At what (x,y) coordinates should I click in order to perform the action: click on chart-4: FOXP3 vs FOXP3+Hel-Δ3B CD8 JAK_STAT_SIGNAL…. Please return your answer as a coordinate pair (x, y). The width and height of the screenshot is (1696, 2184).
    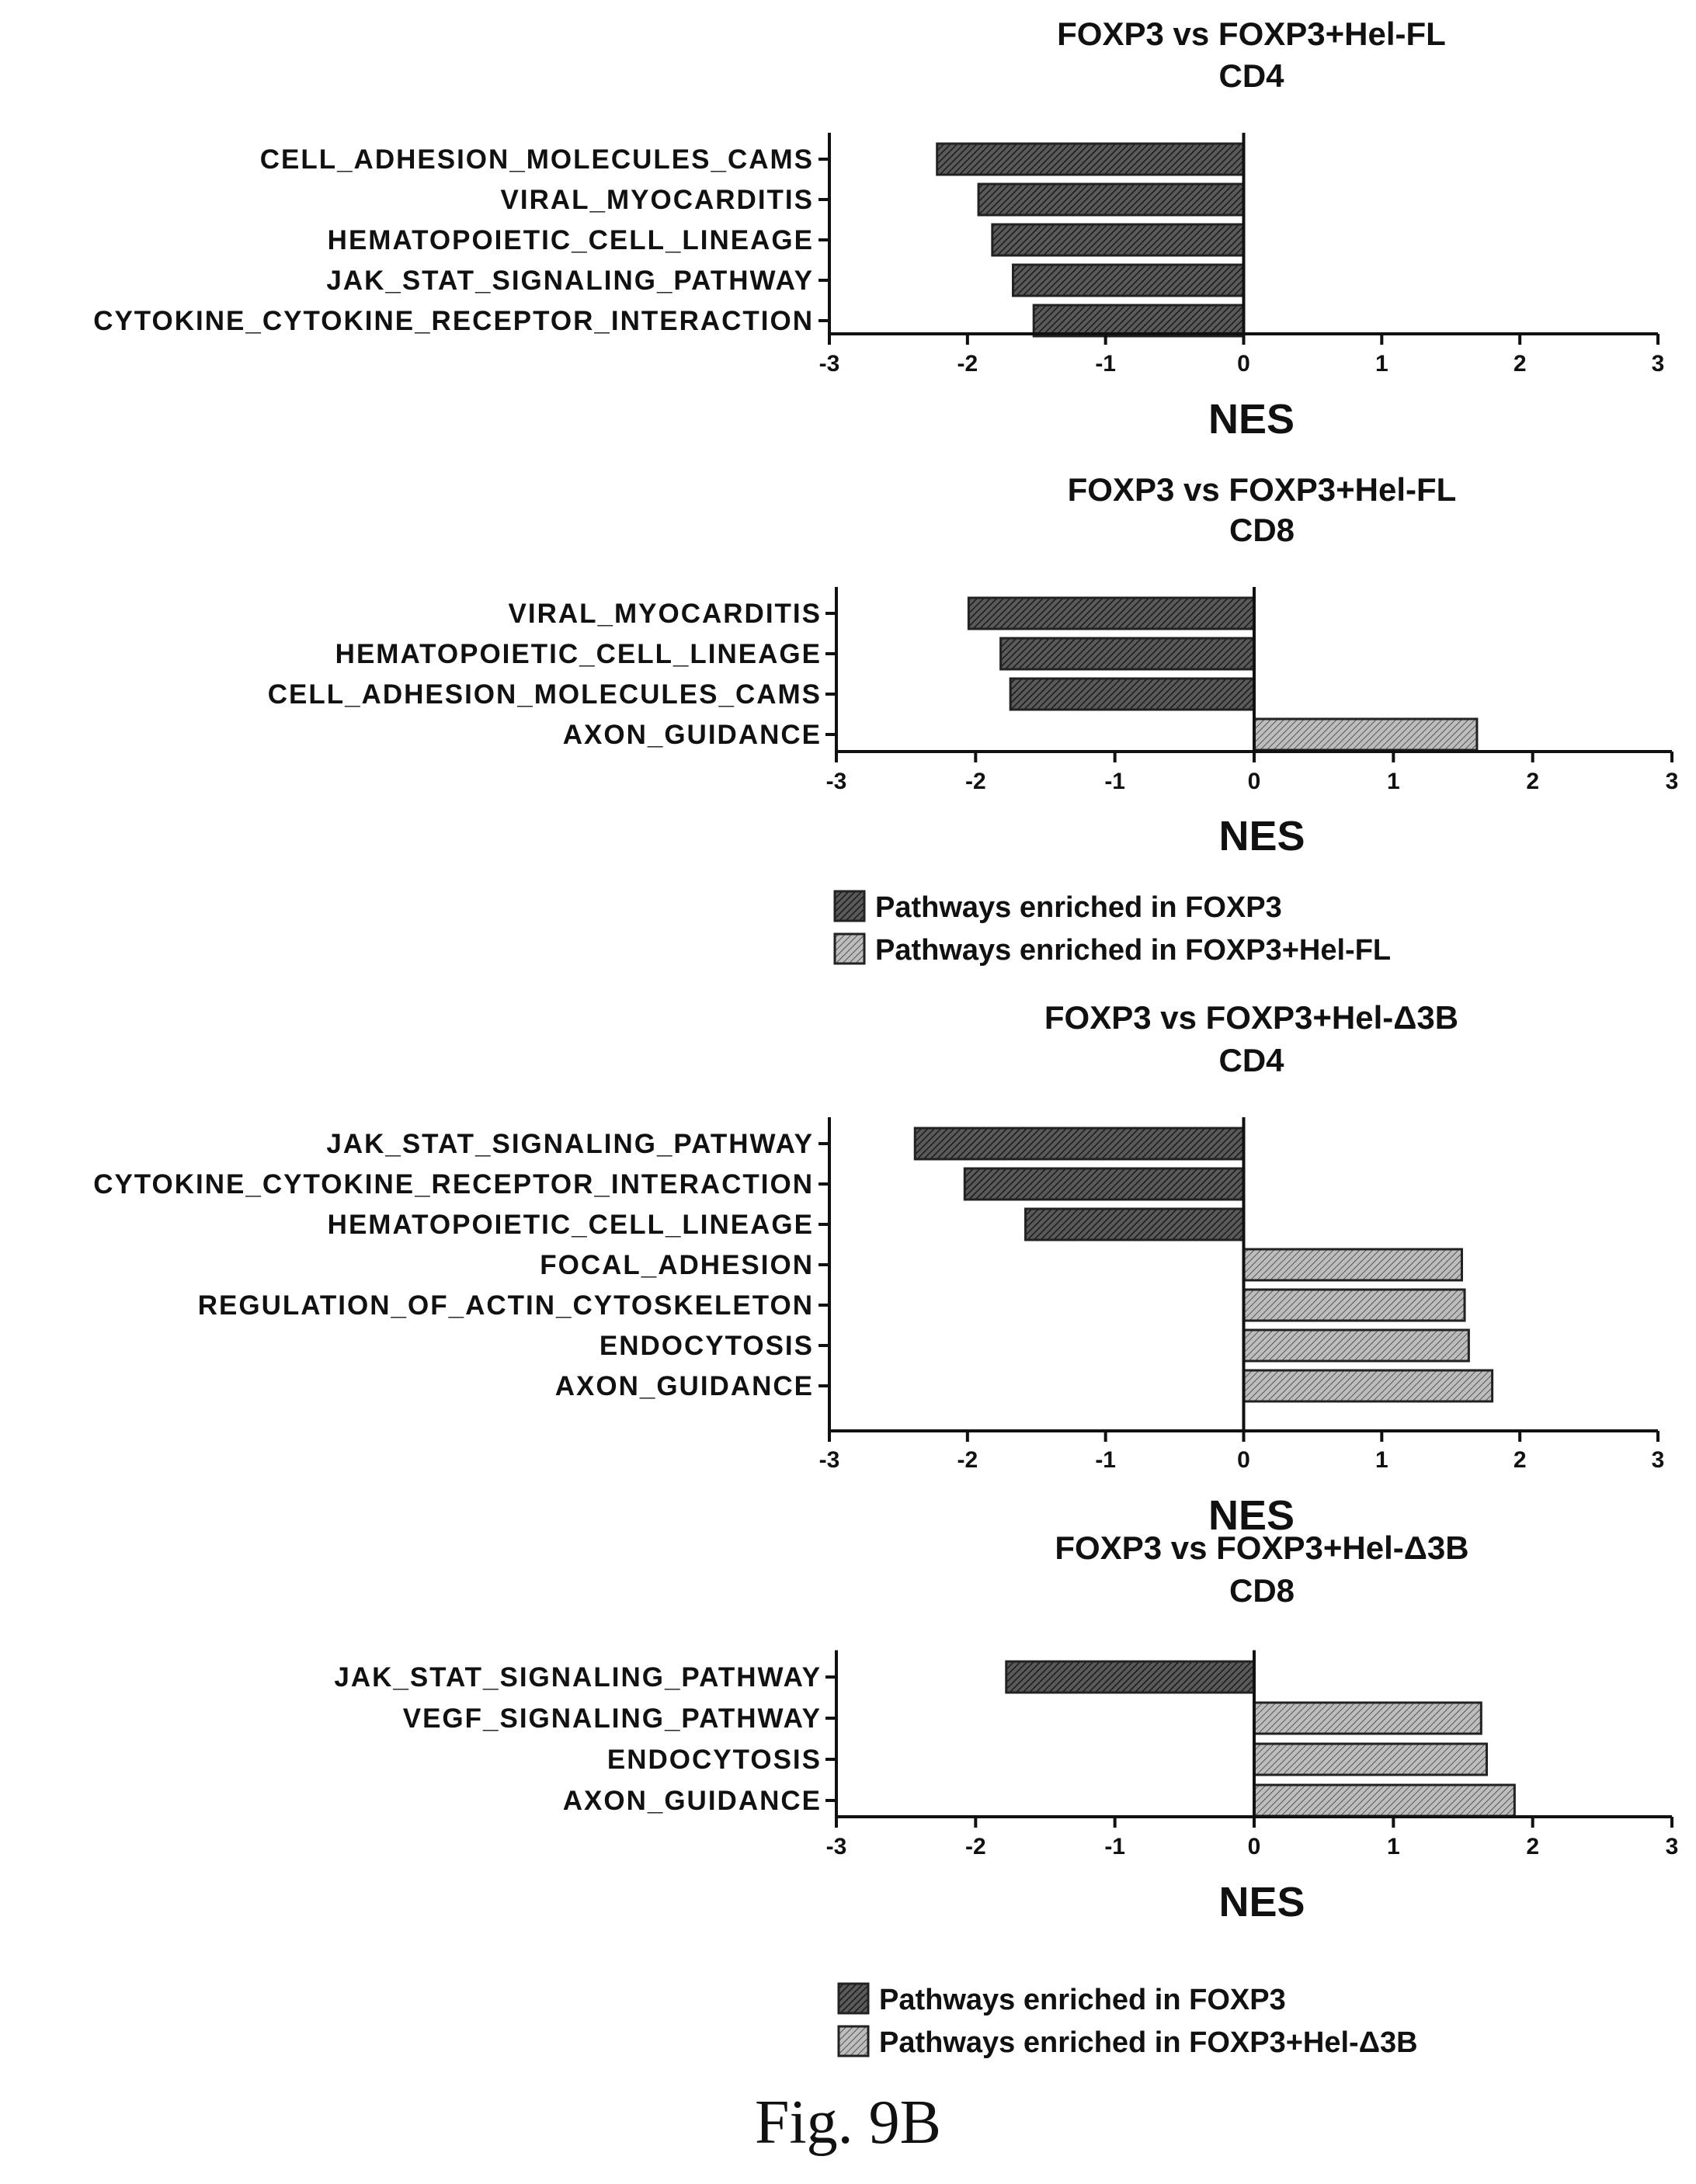
    Looking at the image, I should click on (1006, 1727).